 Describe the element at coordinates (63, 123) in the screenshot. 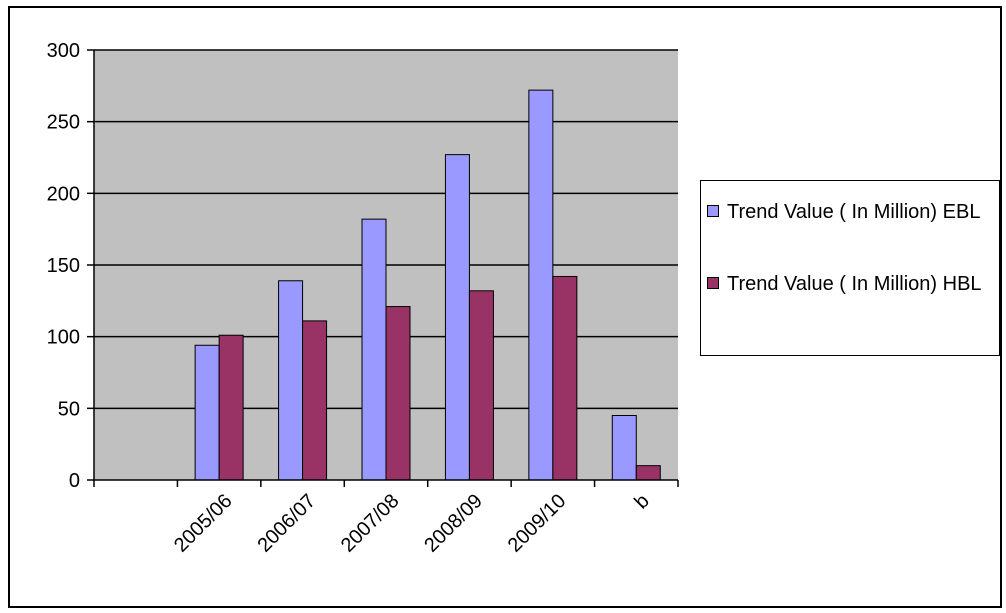

I see `y-tick-label: 250` at that location.